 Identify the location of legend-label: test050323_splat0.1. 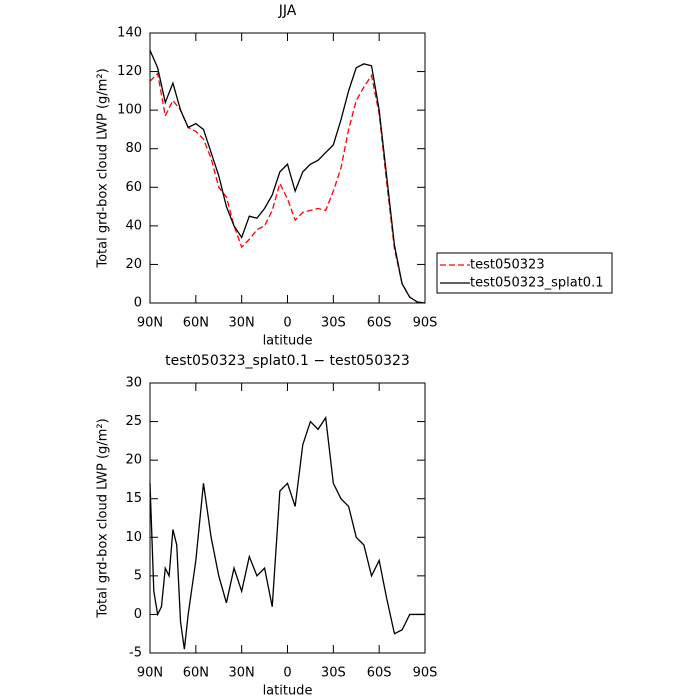
(536, 283).